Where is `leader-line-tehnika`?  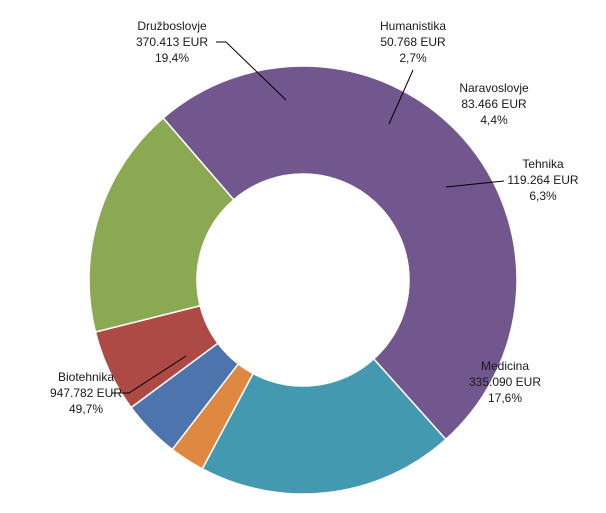 leader-line-tehnika is located at coordinates (475, 184).